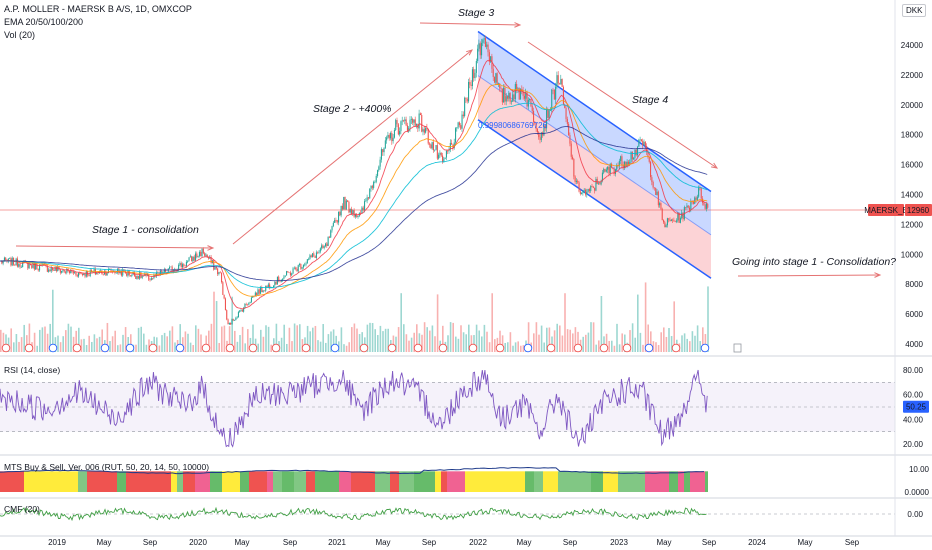  What do you see at coordinates (44, 22) in the screenshot?
I see `ema-legend: EMA 20/50/100/200` at bounding box center [44, 22].